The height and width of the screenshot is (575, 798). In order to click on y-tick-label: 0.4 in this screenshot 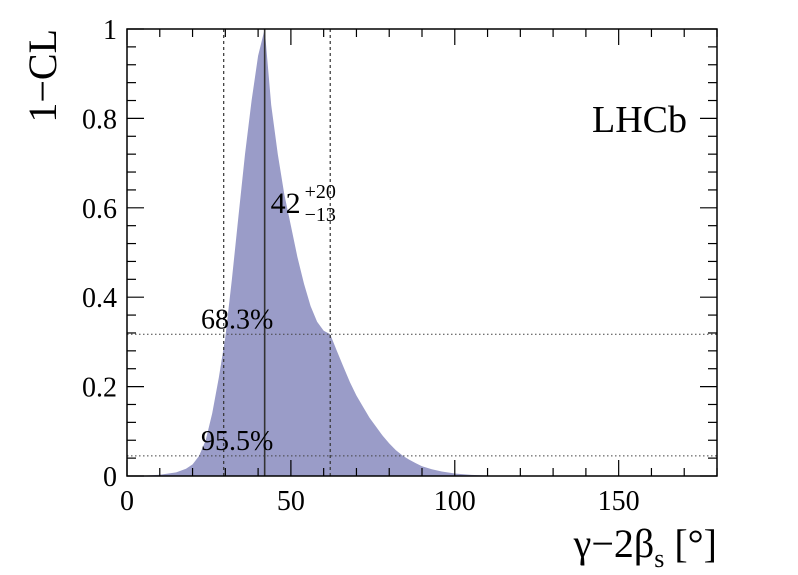, I will do `click(99, 298)`.